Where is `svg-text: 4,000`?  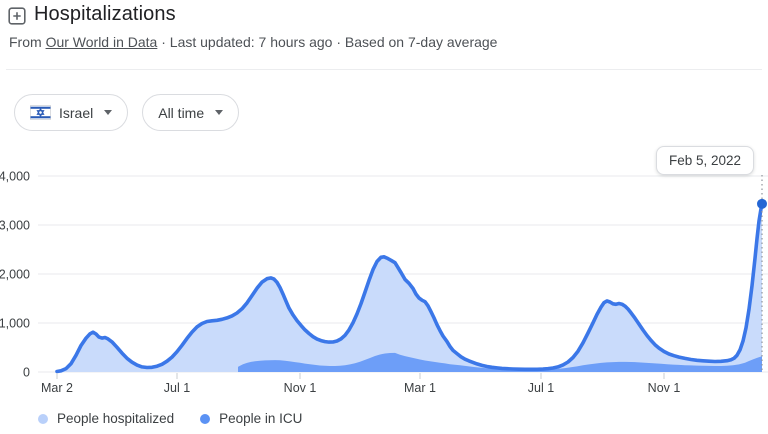 svg-text: 4,000 is located at coordinates (15, 177).